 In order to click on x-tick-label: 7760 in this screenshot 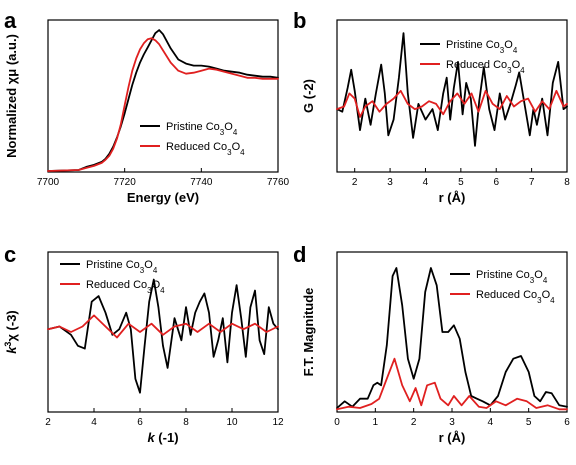, I will do `click(278, 182)`.